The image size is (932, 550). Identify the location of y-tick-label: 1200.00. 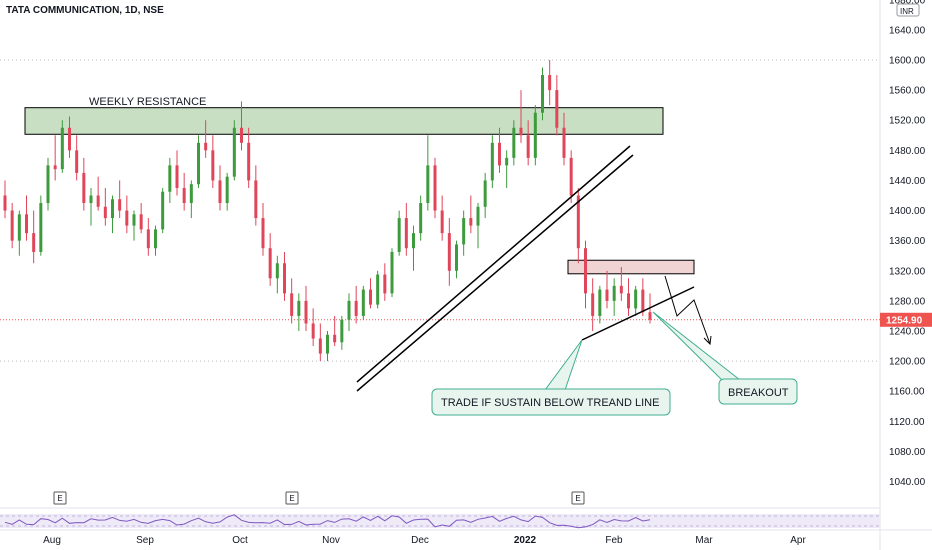
(907, 362).